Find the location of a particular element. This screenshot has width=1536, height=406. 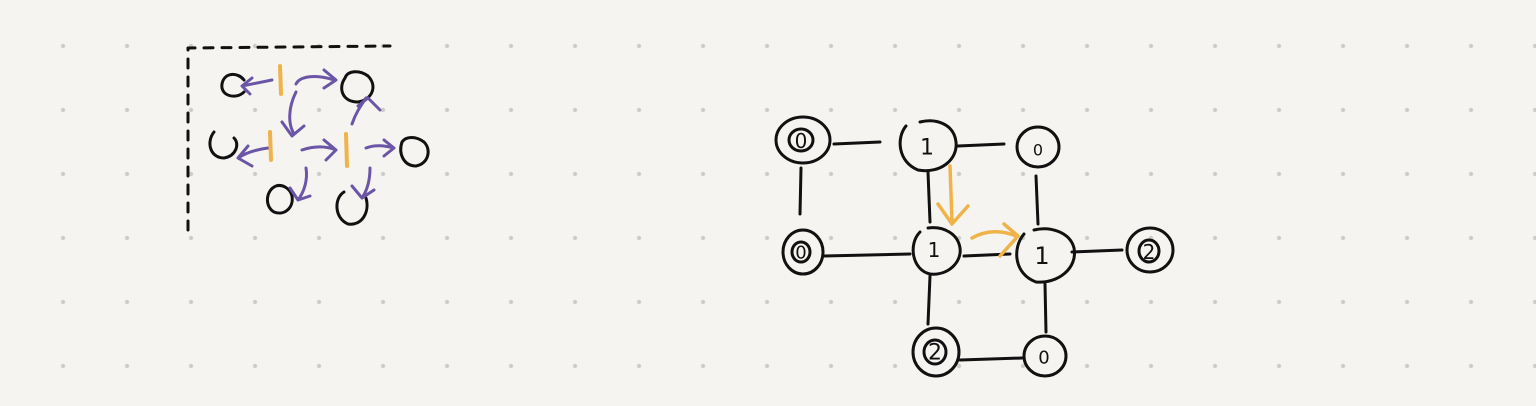

node-r11 is located at coordinates (936, 251).